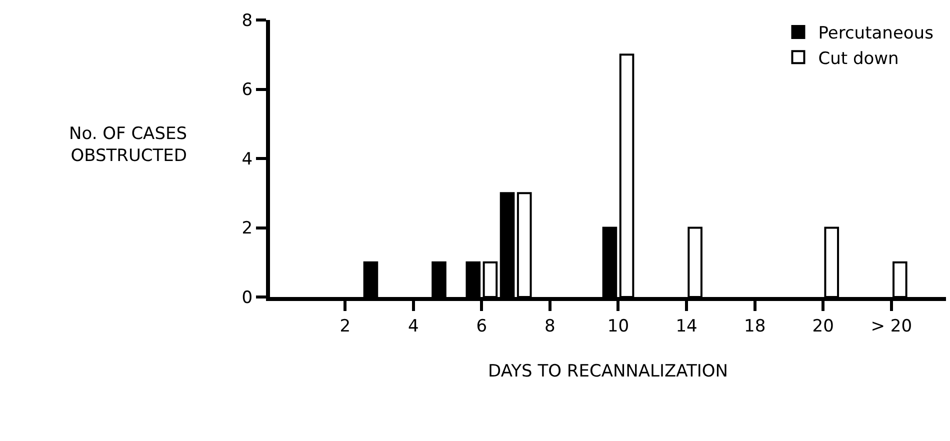  I want to click on y-tick-label: 6, so click(247, 90).